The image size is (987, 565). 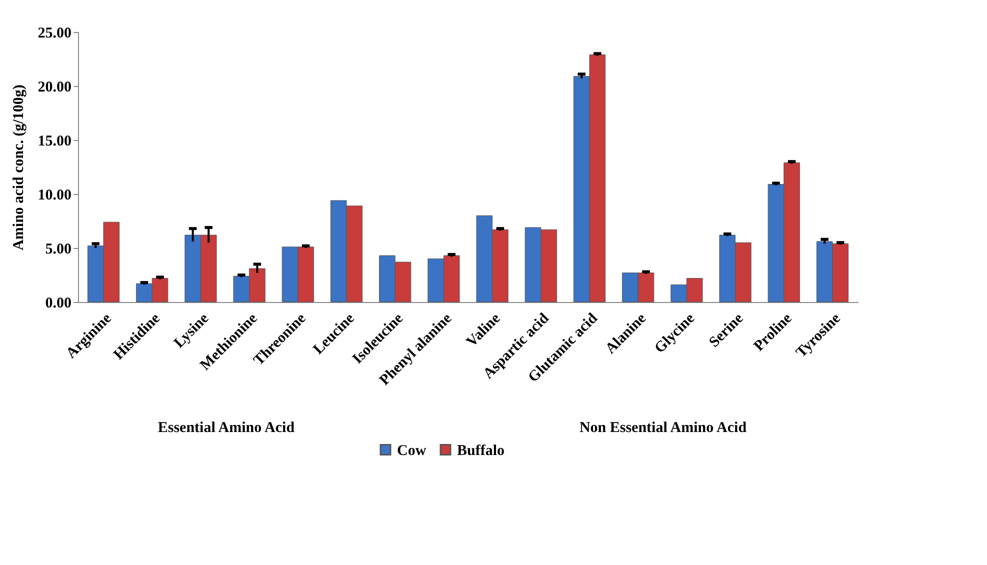 What do you see at coordinates (55, 196) in the screenshot?
I see `y-tick-label: 10.00` at bounding box center [55, 196].